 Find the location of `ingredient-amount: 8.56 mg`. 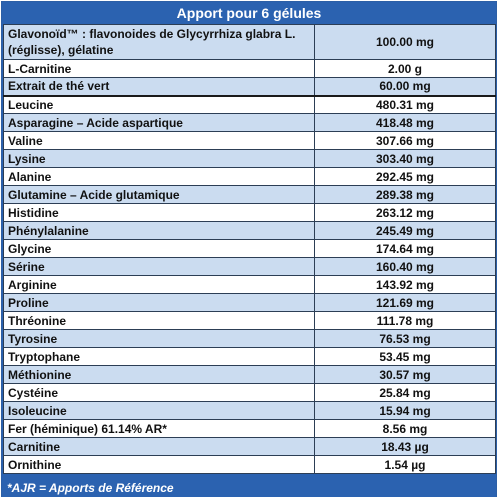

ingredient-amount: 8.56 mg is located at coordinates (405, 428).